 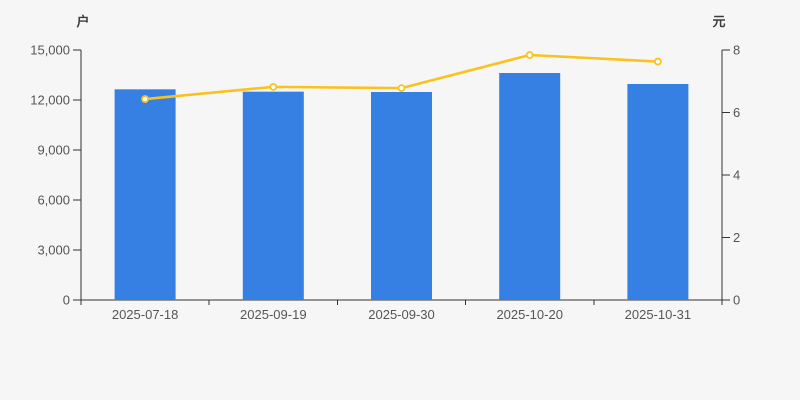 I want to click on left-axis-tick-label: 12,000, so click(x=50, y=100).